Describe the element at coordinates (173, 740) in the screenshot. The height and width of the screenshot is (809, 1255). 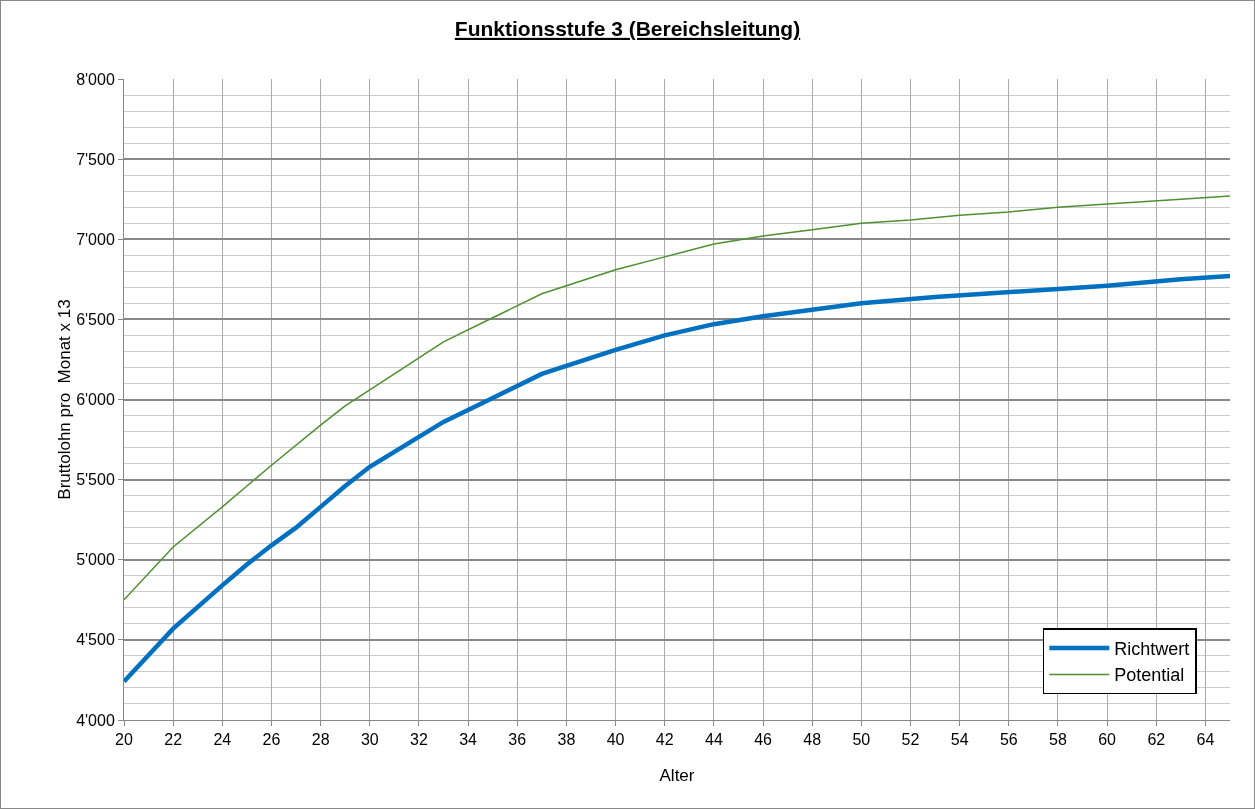
I see `x-tick-label: 22` at that location.